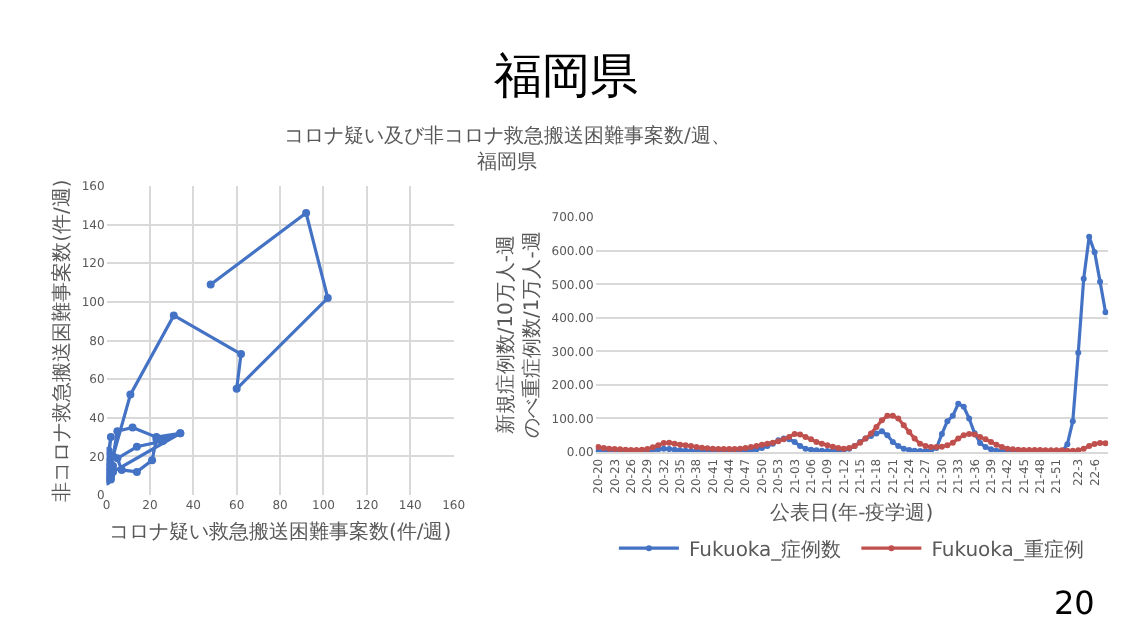  Describe the element at coordinates (518, 334) in the screenshot. I see `y-axis-title: 新規症例数/10万人-週のべ重症例数/1万人-週` at that location.